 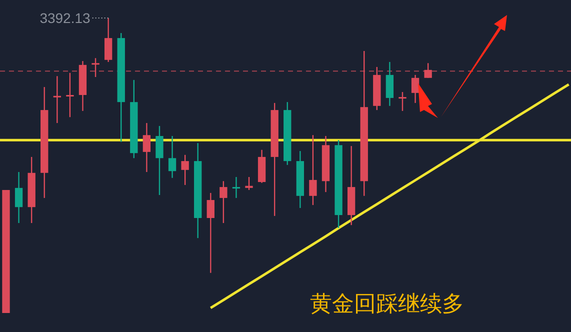 What do you see at coordinates (387, 304) in the screenshot?
I see `annotation: 黄金回踩继续多` at bounding box center [387, 304].